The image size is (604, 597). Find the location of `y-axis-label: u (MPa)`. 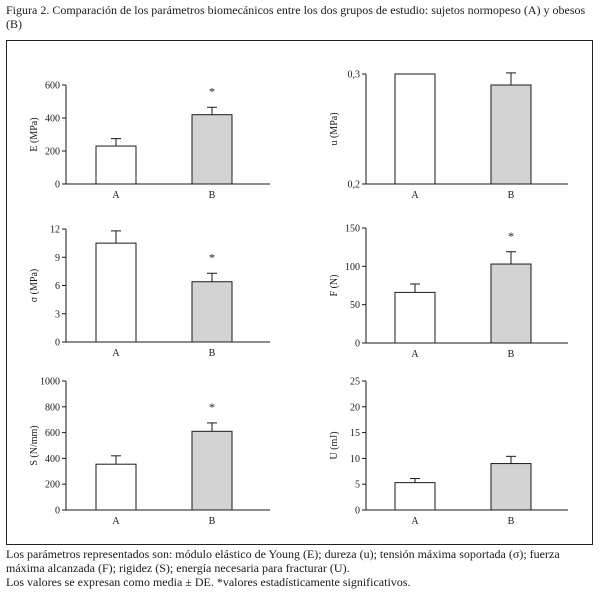

y-axis-label: u (MPa) is located at coordinates (334, 128).